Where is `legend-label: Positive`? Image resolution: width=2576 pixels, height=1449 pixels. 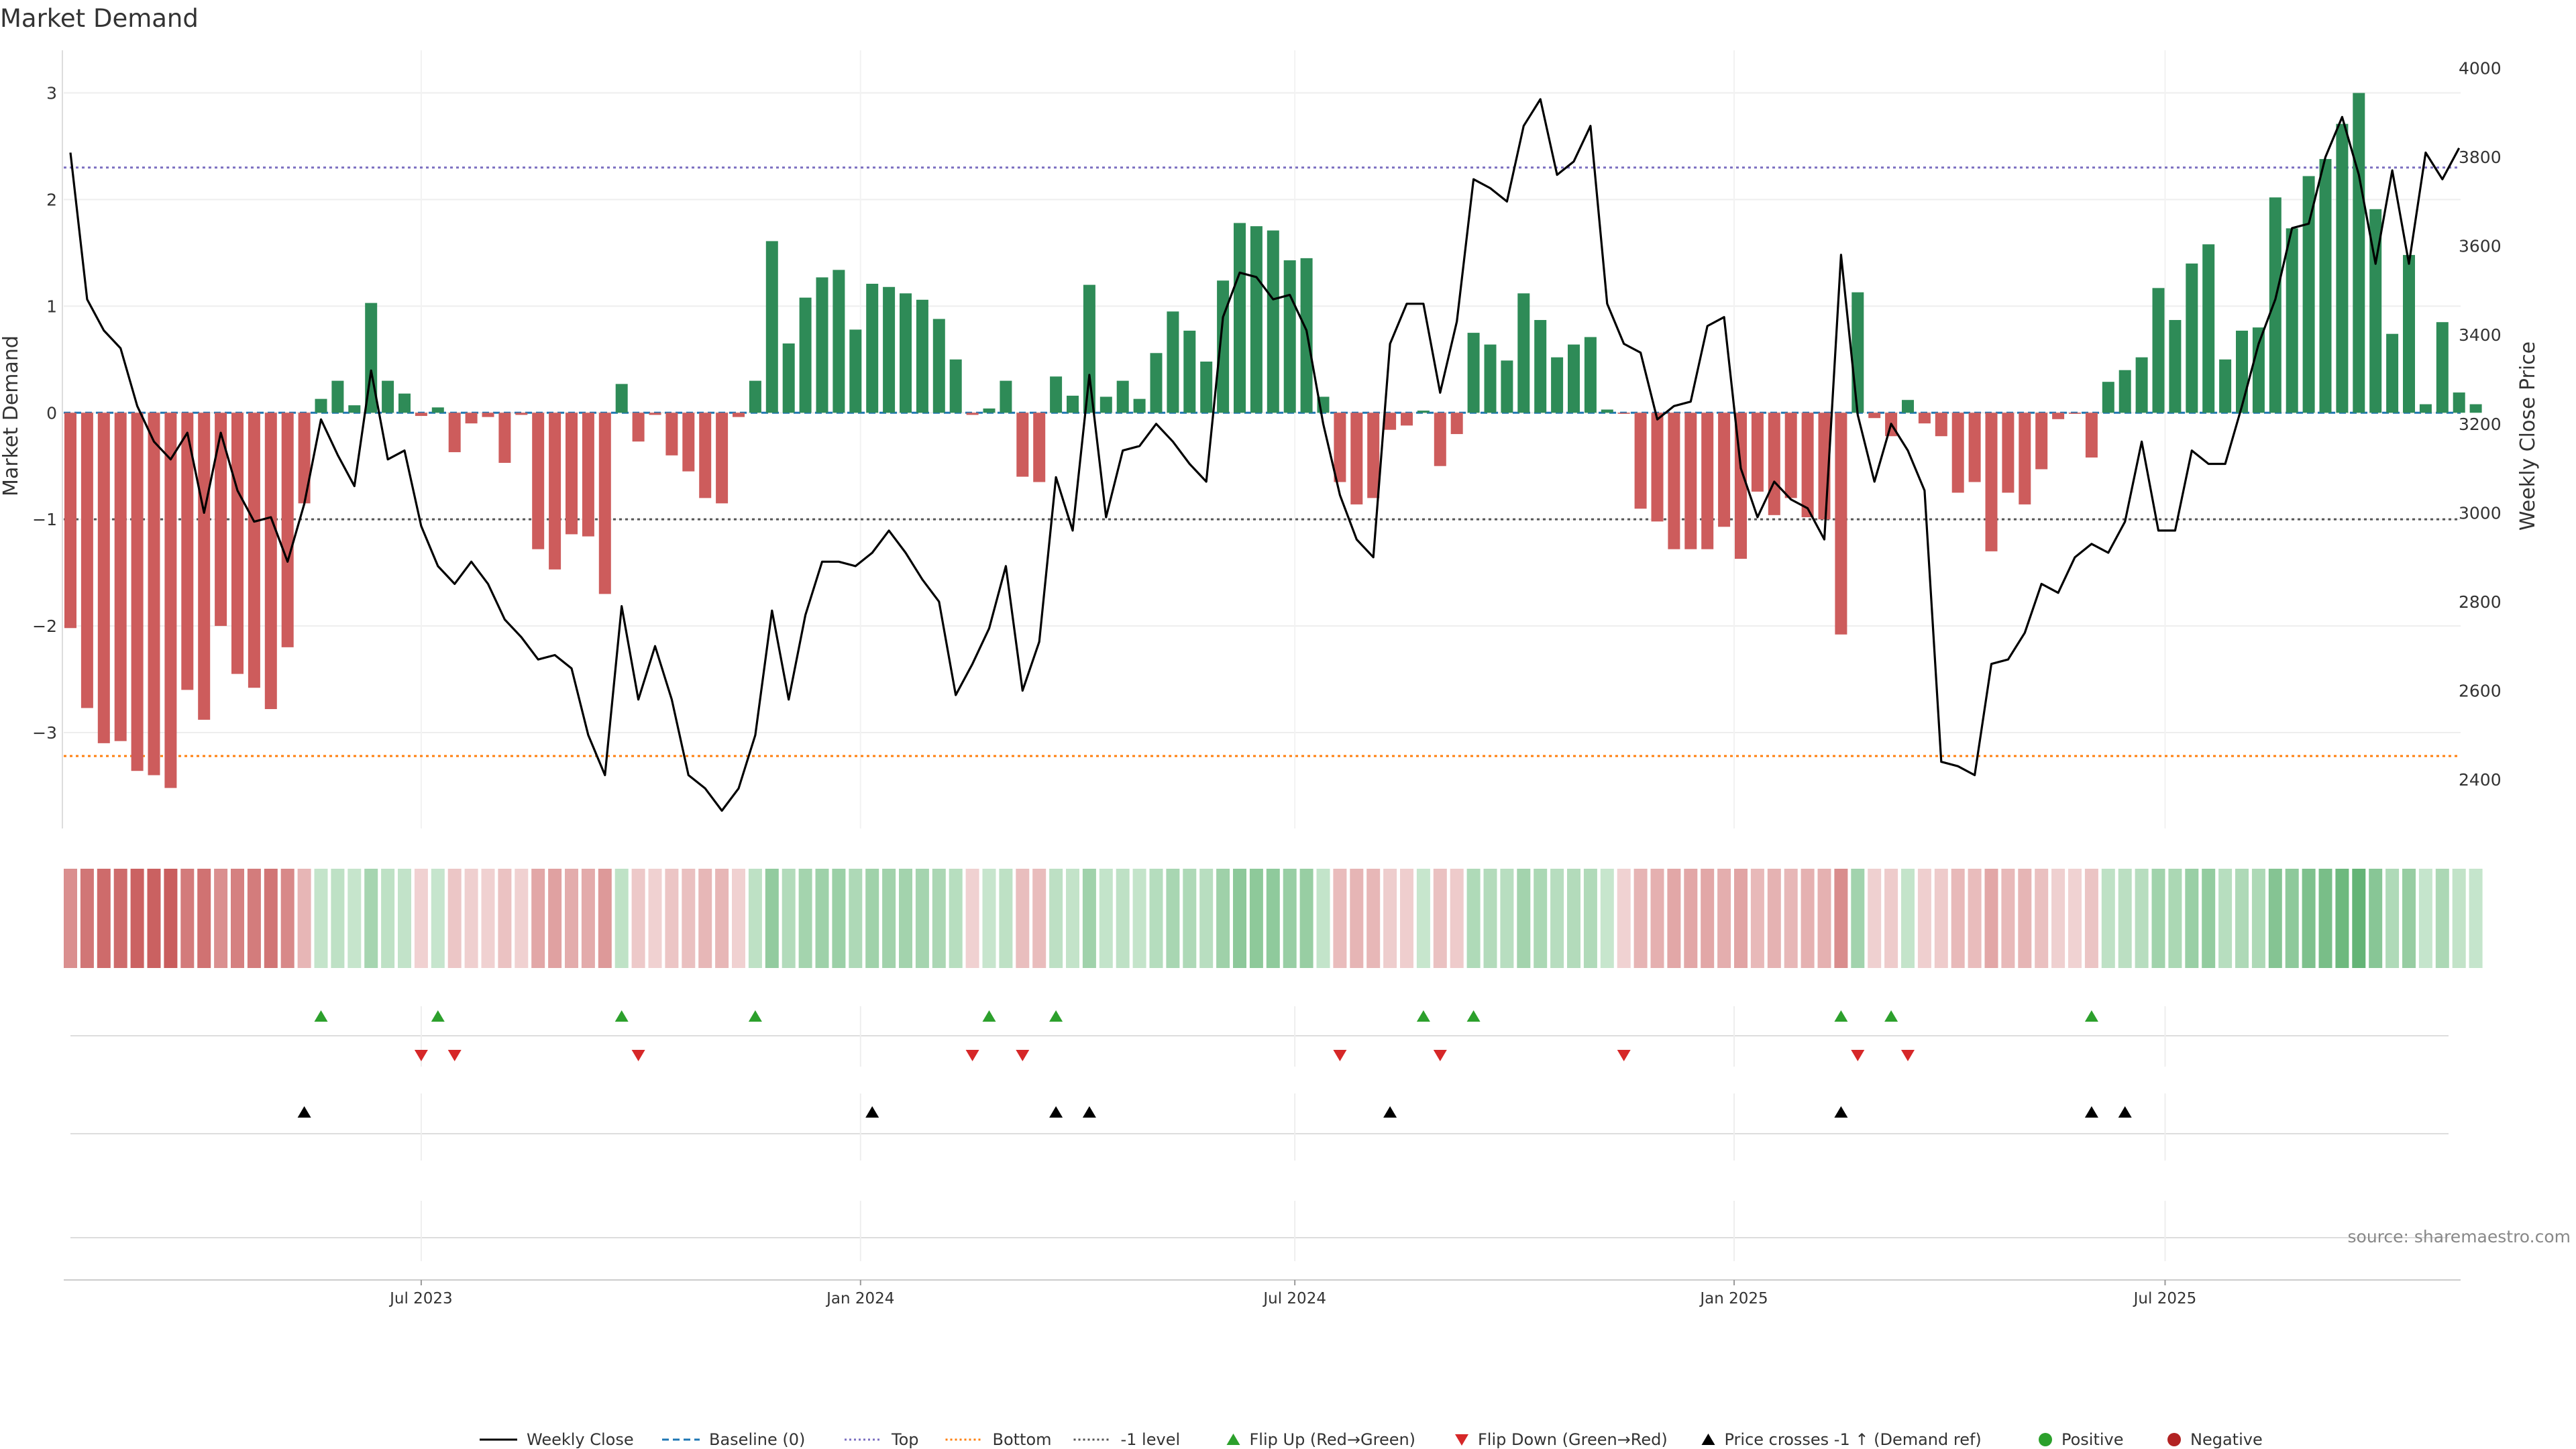
legend-label: Positive is located at coordinates (2092, 1439).